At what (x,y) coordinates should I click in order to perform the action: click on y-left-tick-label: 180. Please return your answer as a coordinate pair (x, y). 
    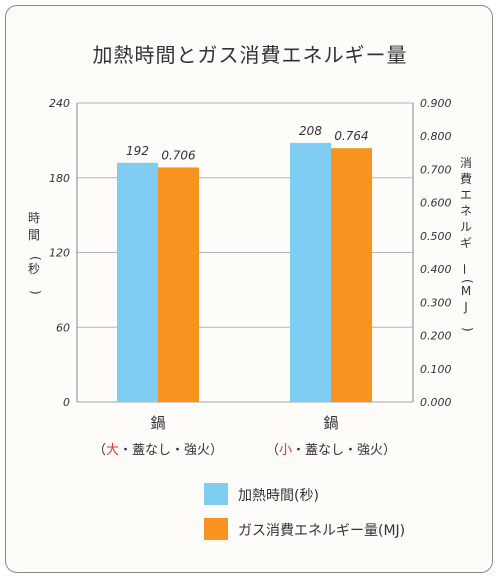
    Looking at the image, I should click on (59, 178).